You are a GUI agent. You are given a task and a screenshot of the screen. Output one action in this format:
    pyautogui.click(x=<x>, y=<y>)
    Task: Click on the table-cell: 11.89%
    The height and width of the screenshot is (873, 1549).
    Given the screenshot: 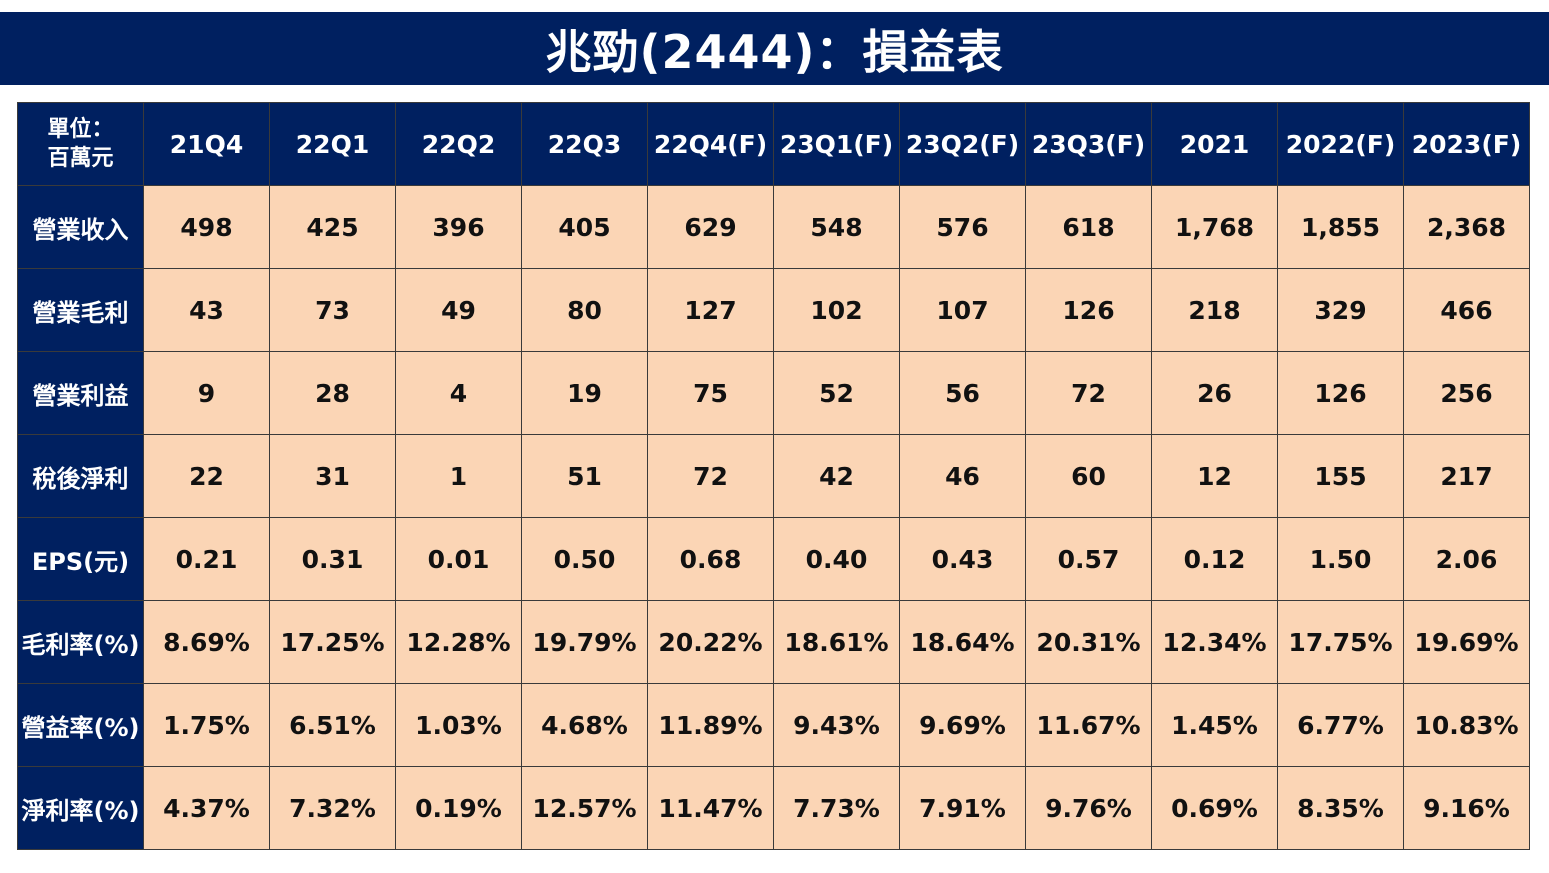 What is the action you would take?
    pyautogui.click(x=710, y=725)
    